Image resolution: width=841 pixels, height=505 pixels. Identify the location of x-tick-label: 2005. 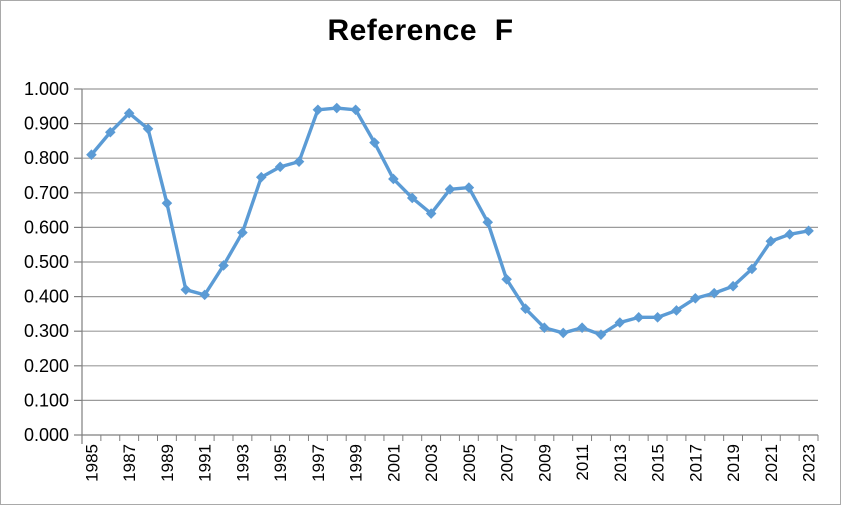
(469, 463).